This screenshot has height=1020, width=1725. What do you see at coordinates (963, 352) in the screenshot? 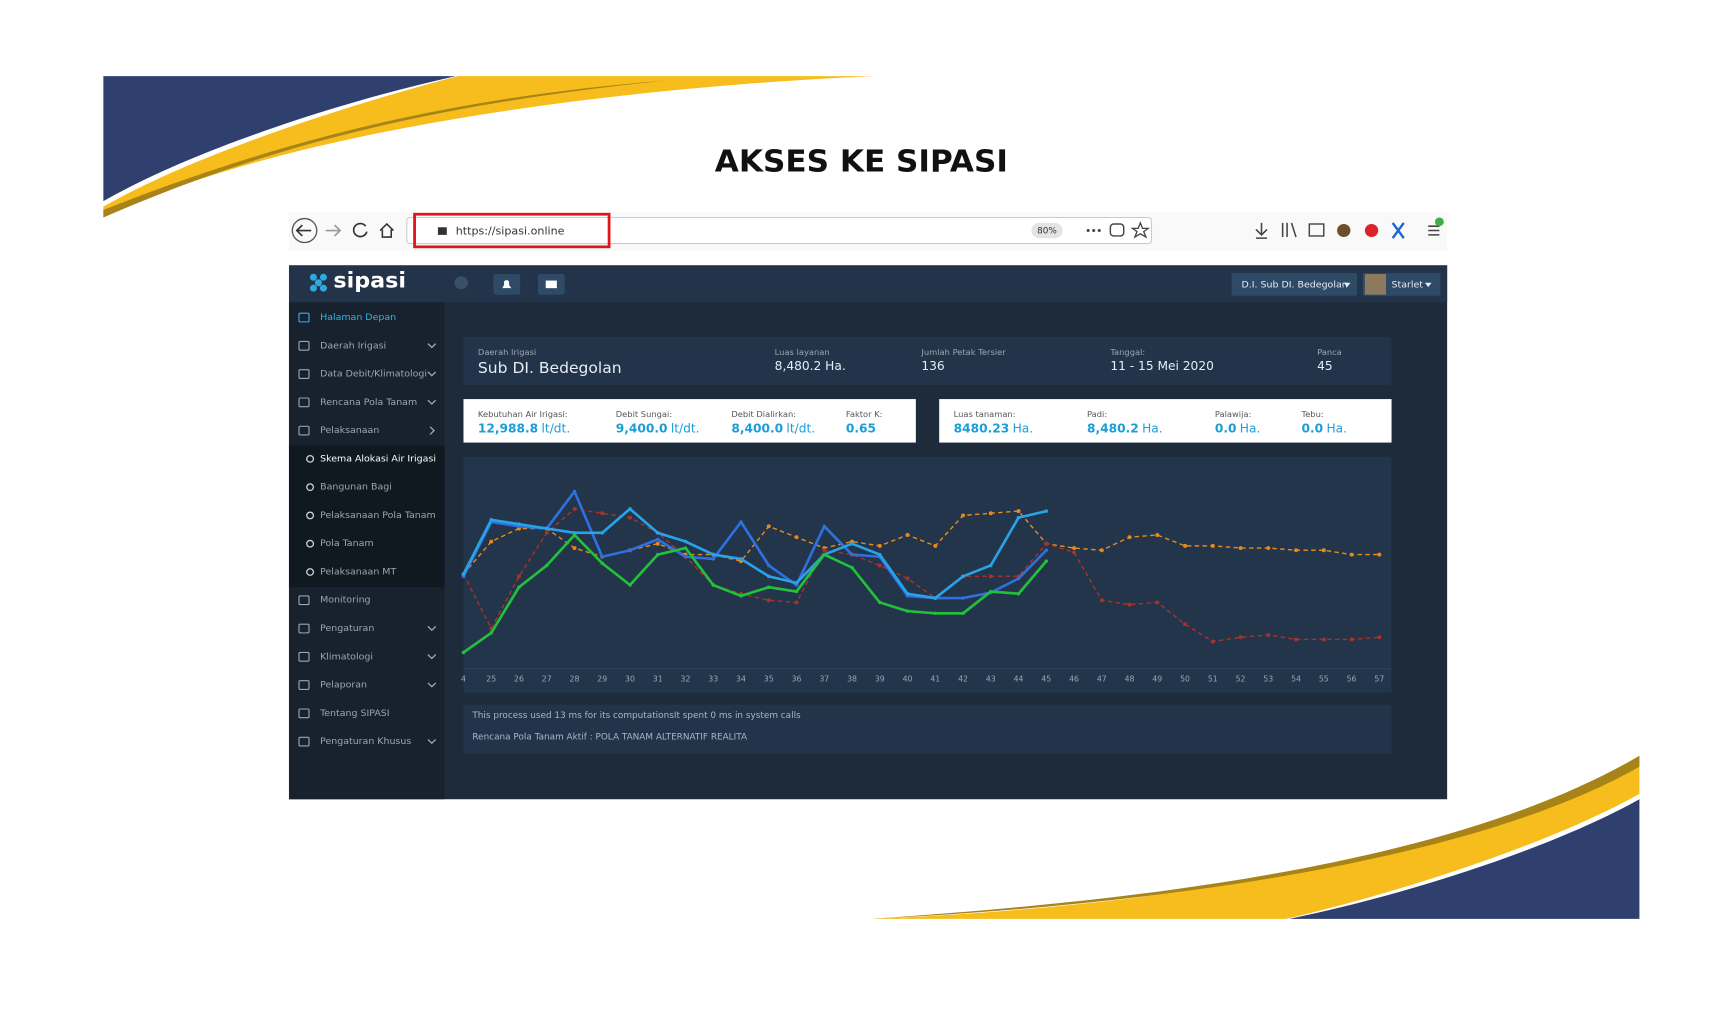
I see `info-label: Jumlah Petak Tersier` at bounding box center [963, 352].